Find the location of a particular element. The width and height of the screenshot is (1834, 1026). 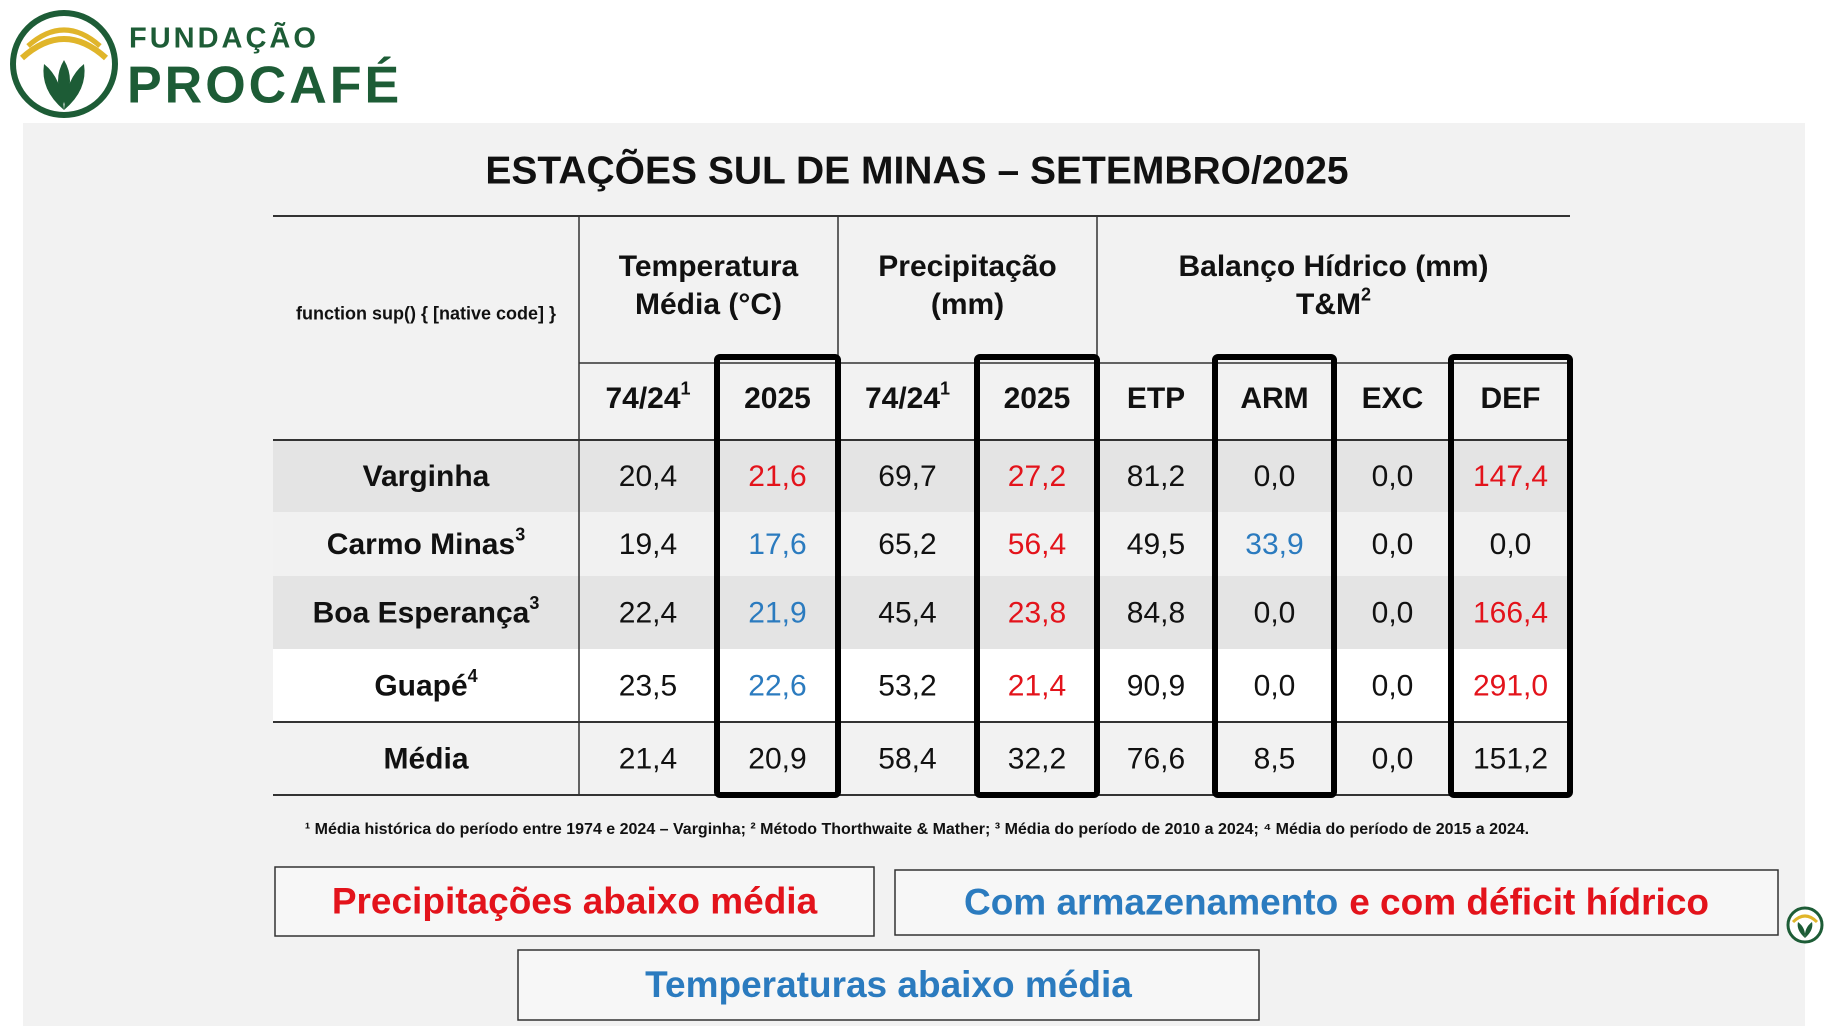

cell-value: 8,5 is located at coordinates (1275, 758).